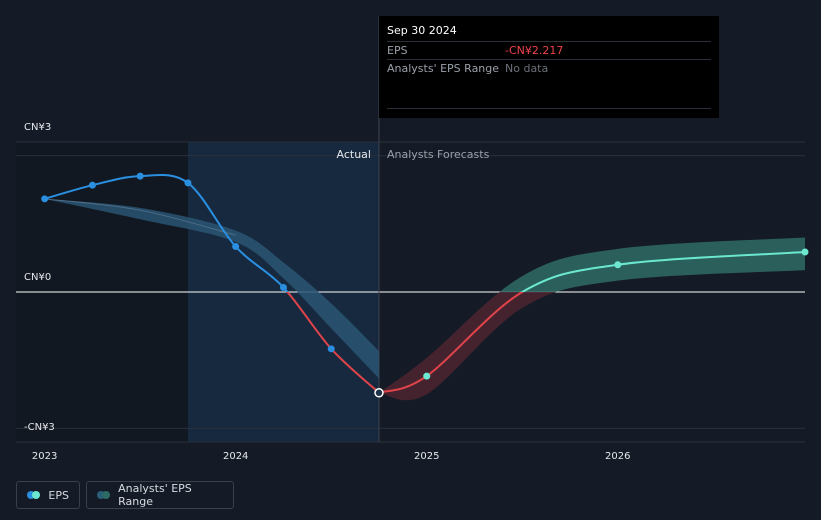 This screenshot has height=520, width=821. I want to click on historical-range-band, so click(211, 288).